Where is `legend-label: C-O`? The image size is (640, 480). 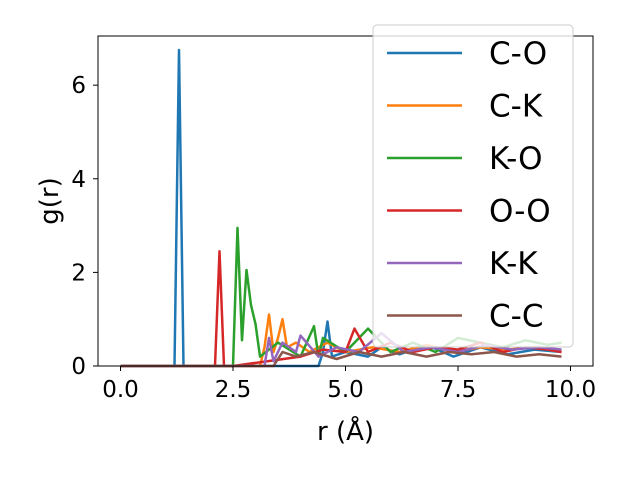 legend-label: C-O is located at coordinates (518, 54).